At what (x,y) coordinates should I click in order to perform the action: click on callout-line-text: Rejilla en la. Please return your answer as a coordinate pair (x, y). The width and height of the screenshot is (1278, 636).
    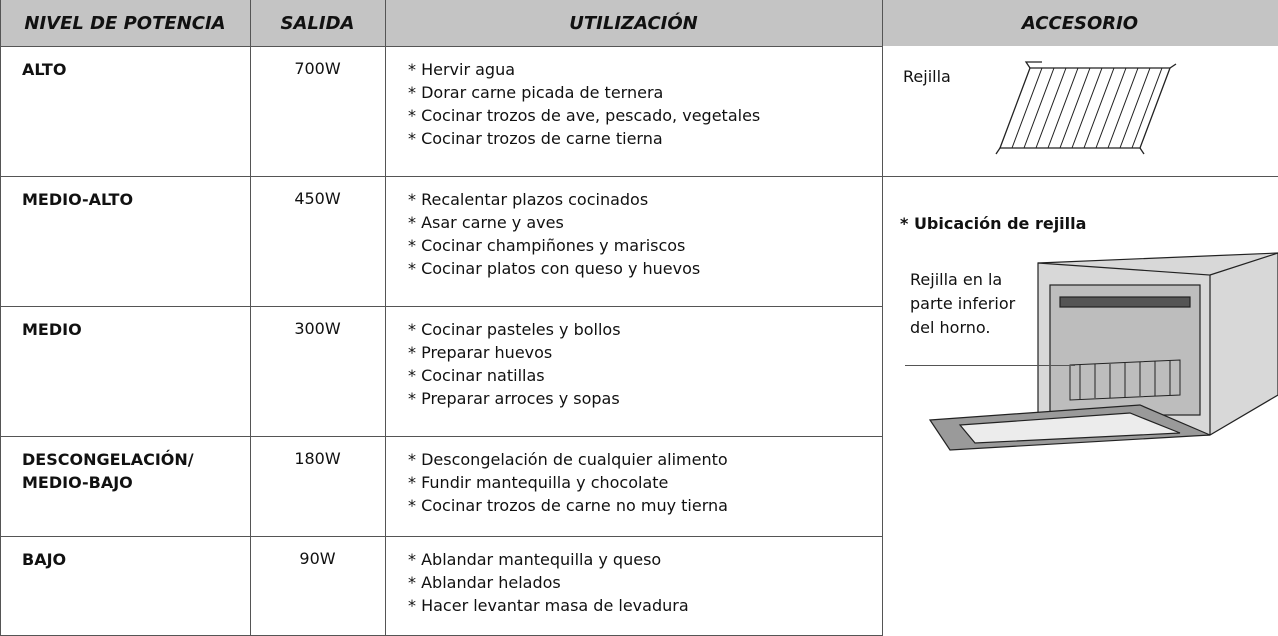
    Looking at the image, I should click on (956, 279).